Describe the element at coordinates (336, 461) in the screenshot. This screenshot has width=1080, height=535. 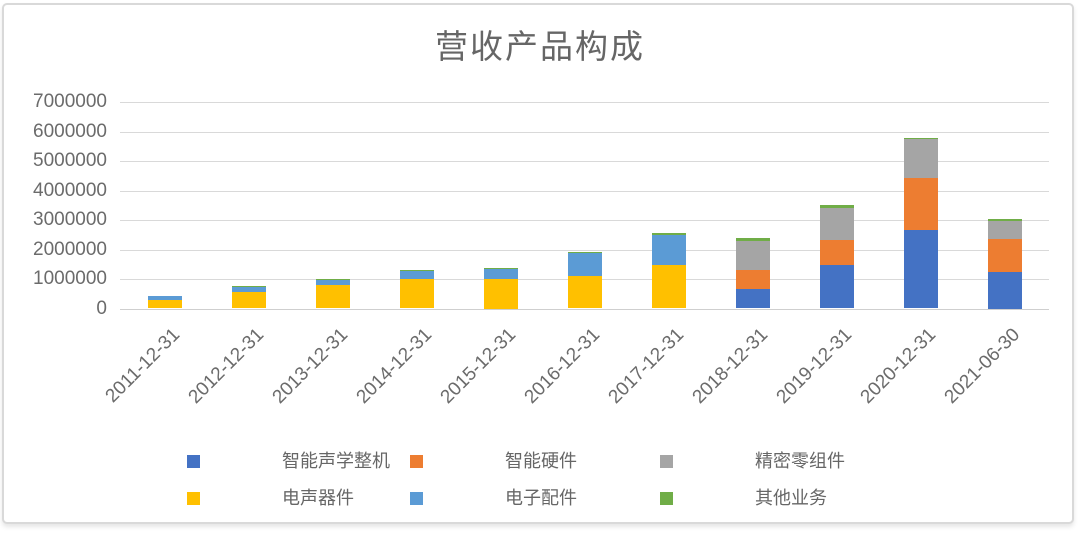
I see `legend-label: 智能声学整机` at that location.